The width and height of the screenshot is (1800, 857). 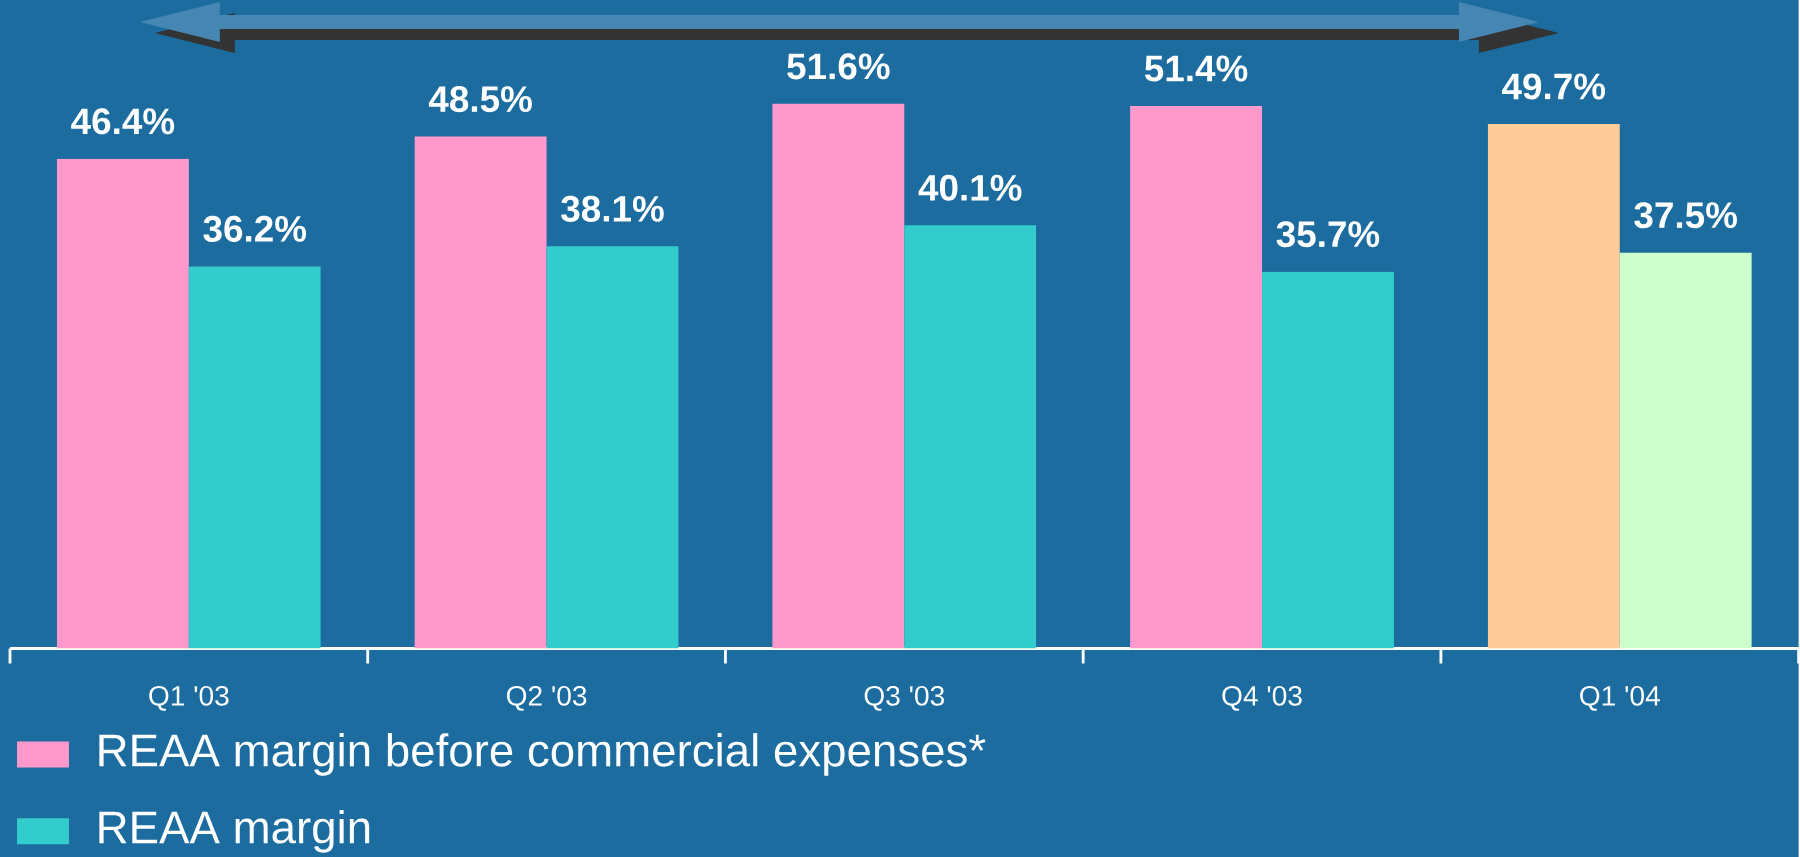 What do you see at coordinates (1196, 68) in the screenshot?
I see `data-label: 51.4%` at bounding box center [1196, 68].